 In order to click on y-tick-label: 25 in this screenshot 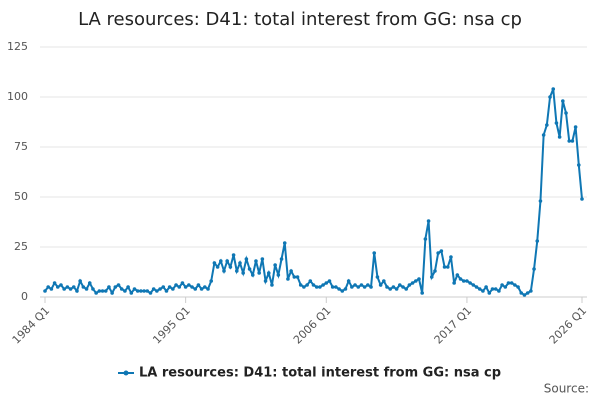, I will do `click(21, 246)`.